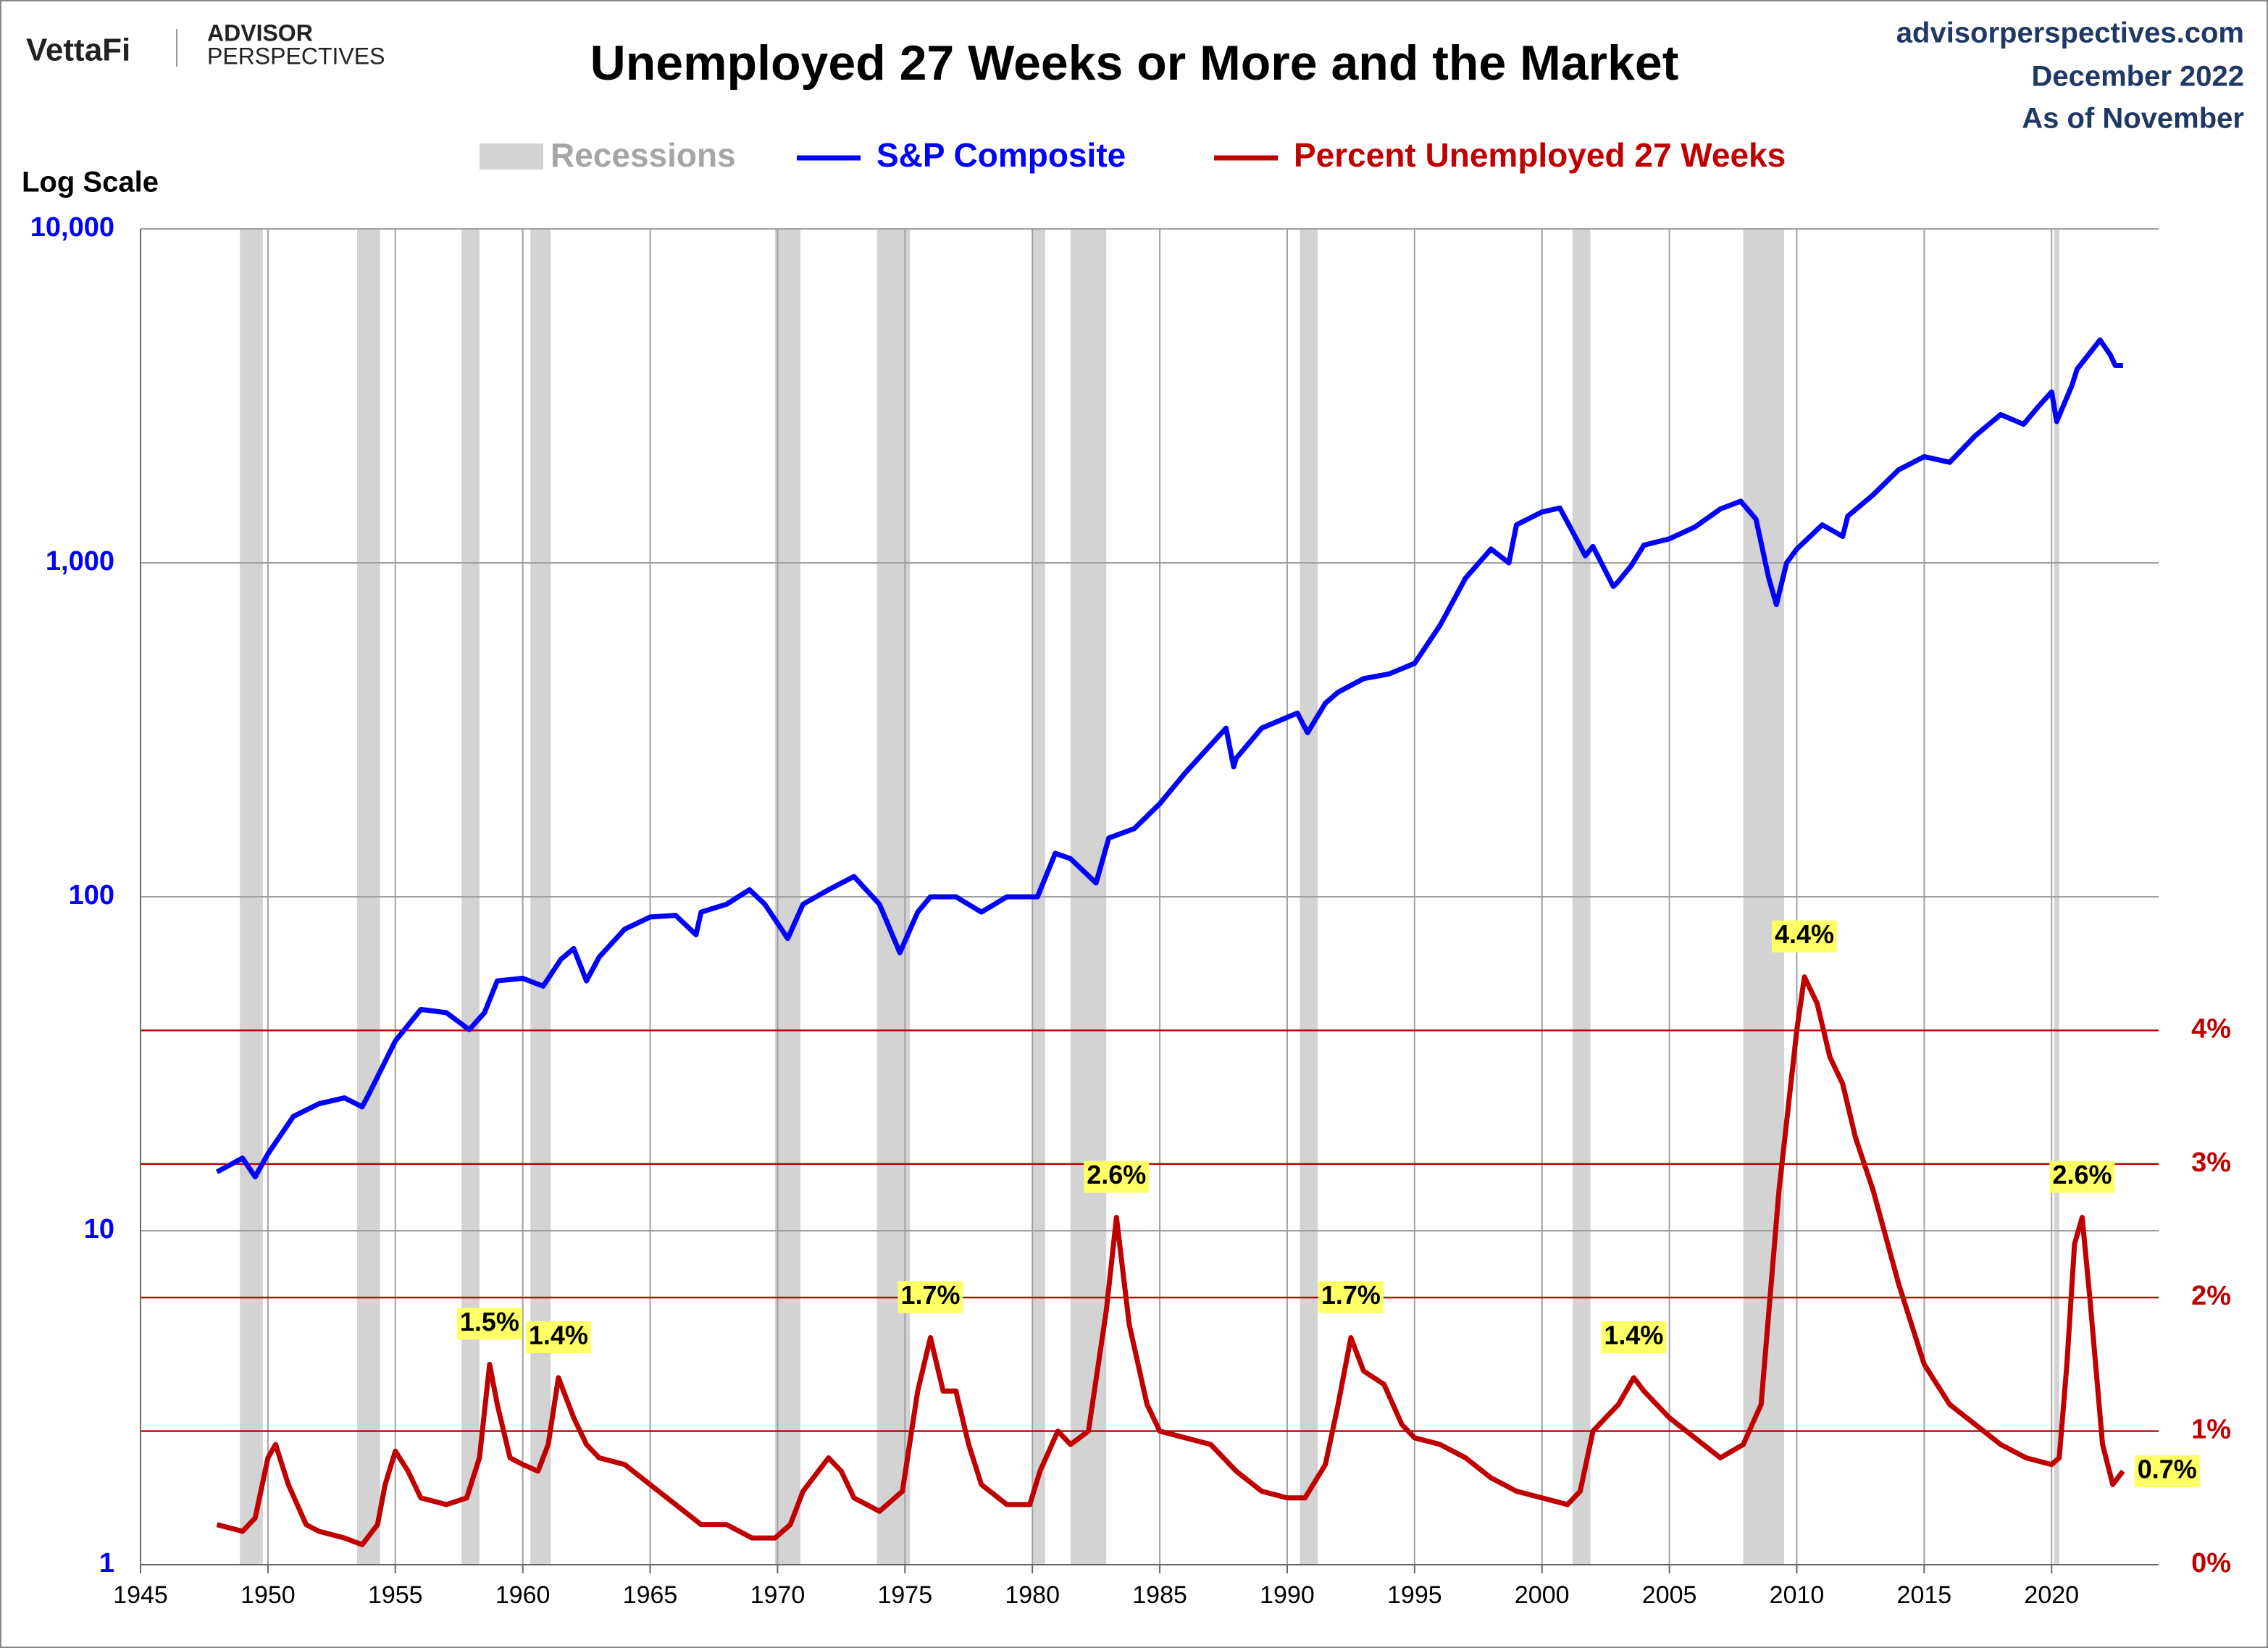  I want to click on annotation: 4.4%, so click(1805, 934).